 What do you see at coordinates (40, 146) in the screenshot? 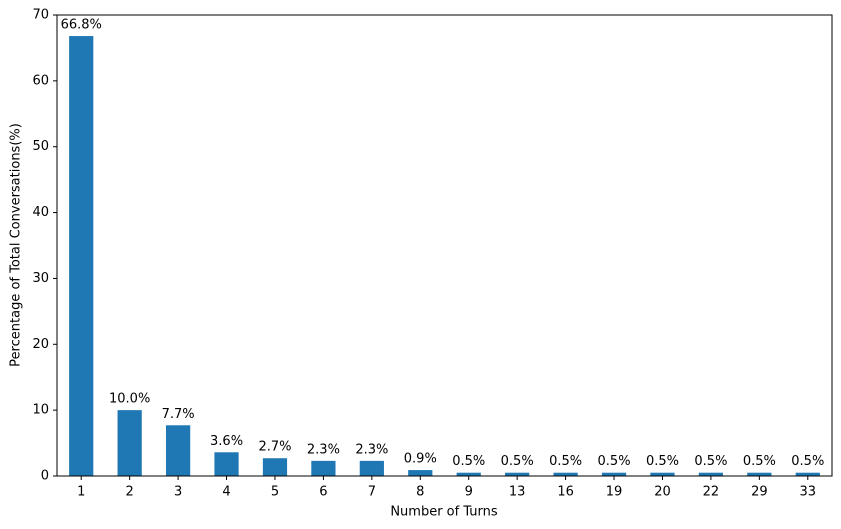
I see `y-tick-label: 50` at bounding box center [40, 146].